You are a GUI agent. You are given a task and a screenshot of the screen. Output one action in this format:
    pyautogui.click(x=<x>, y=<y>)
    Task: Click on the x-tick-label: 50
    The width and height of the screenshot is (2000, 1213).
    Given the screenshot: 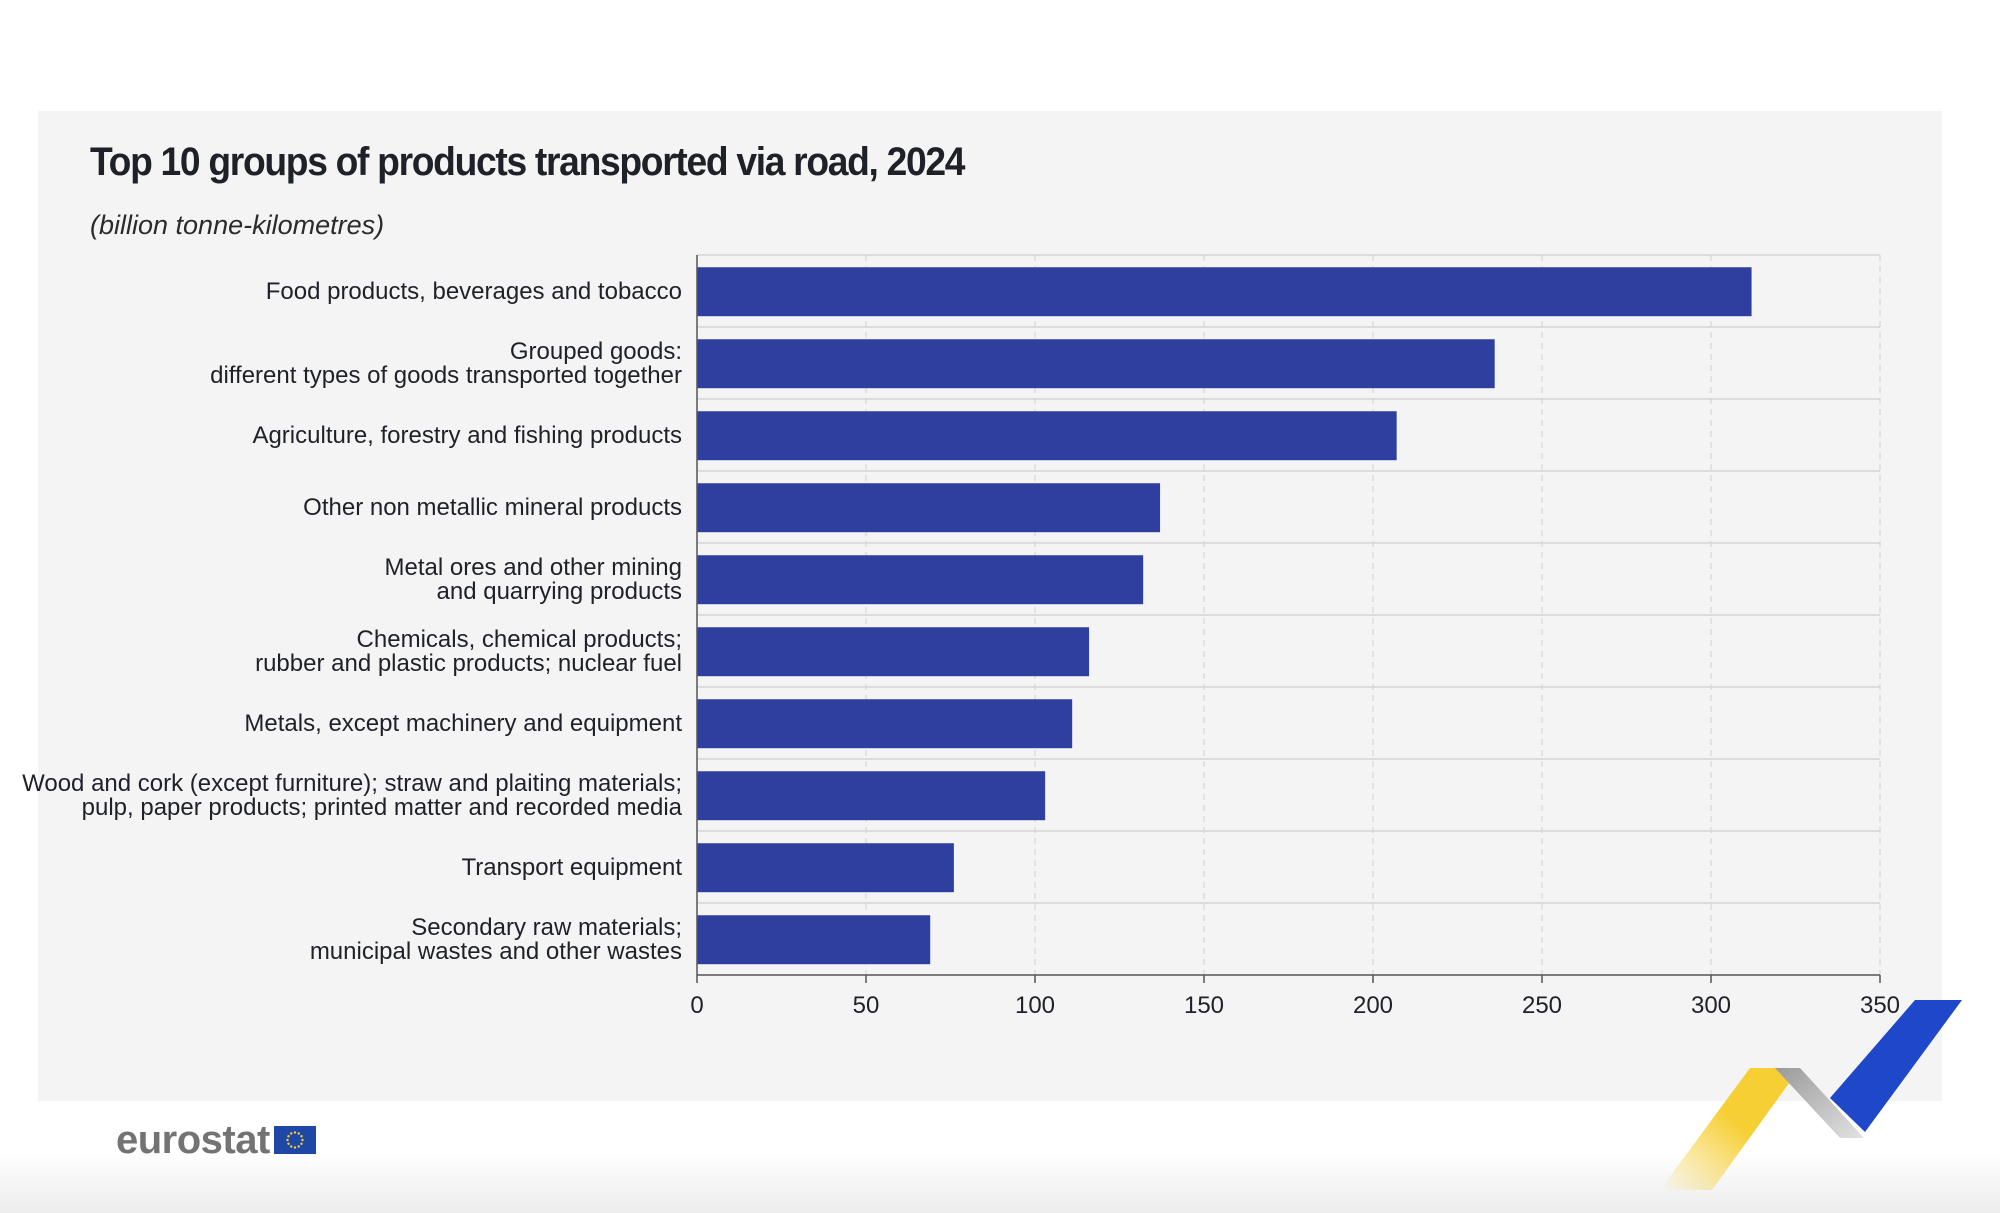 What is the action you would take?
    pyautogui.click(x=866, y=1005)
    